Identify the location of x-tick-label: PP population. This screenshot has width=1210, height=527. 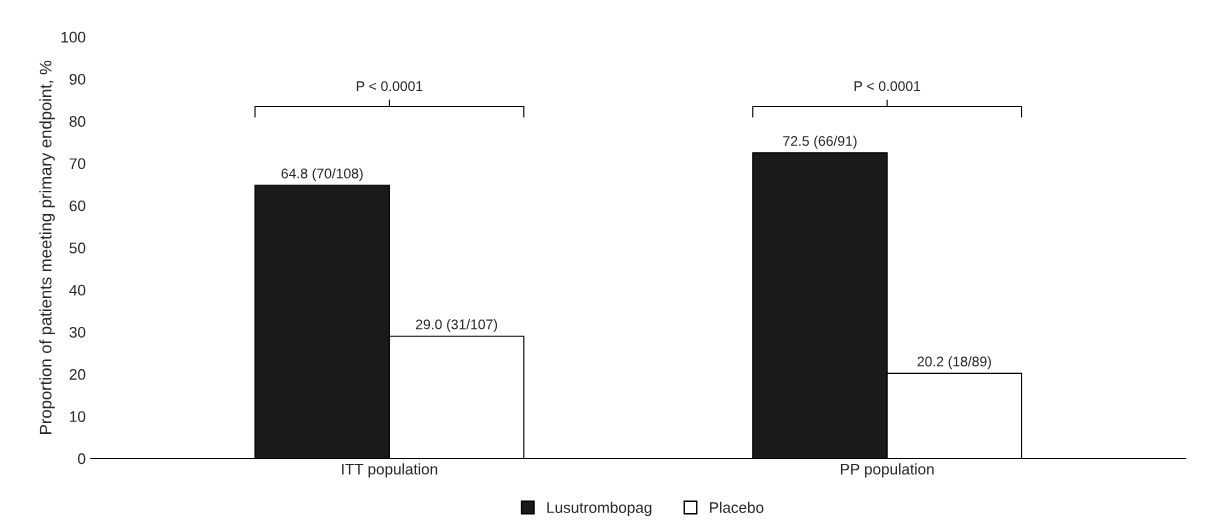
(887, 470).